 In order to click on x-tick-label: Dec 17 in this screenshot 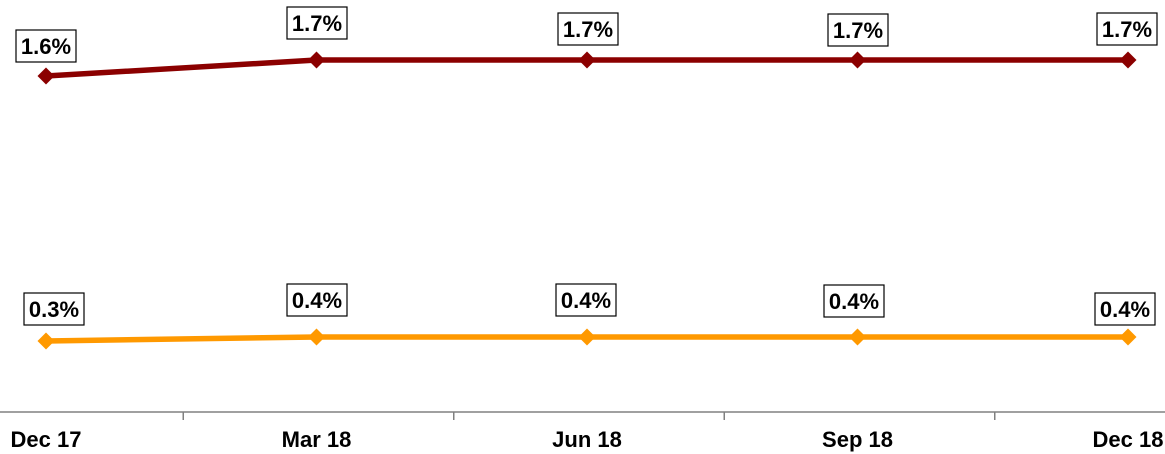, I will do `click(46, 439)`.